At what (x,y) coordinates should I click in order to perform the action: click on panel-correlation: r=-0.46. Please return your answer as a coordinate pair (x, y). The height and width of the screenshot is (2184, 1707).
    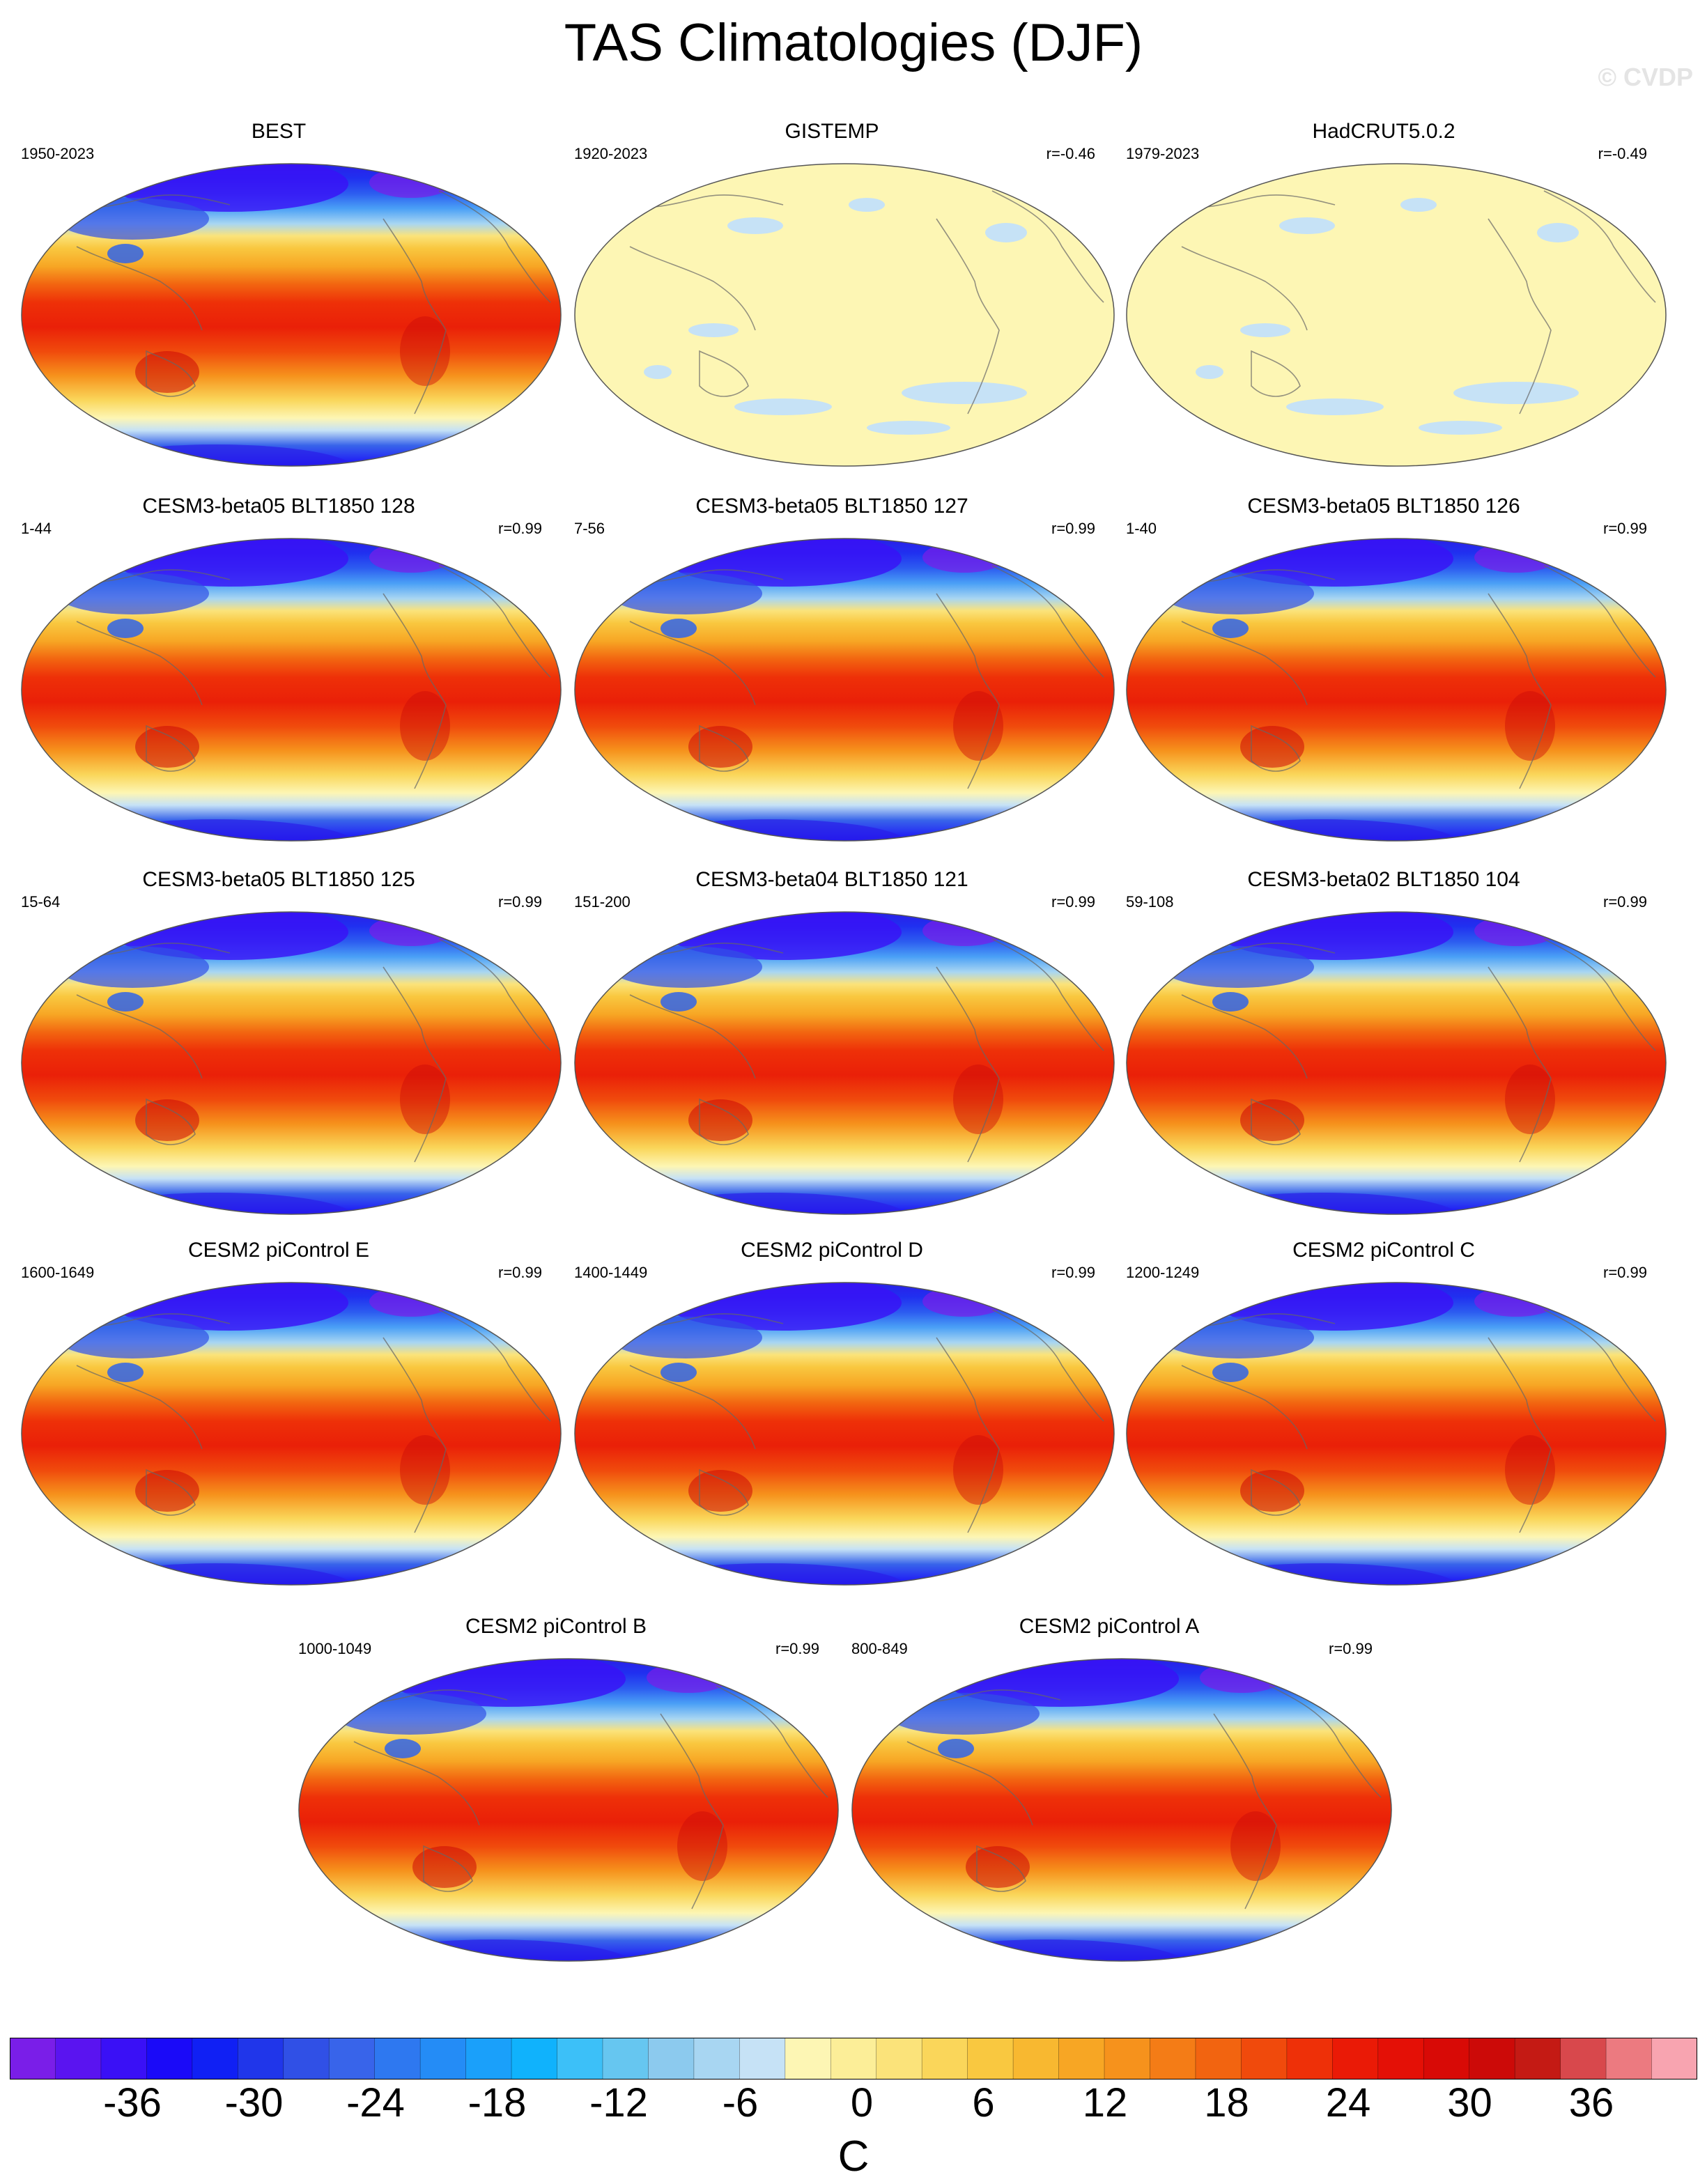
    Looking at the image, I should click on (1070, 153).